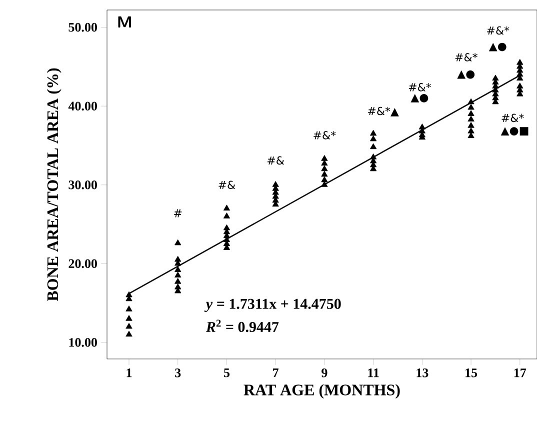 The height and width of the screenshot is (422, 537). I want to click on y-tick-label: 10.00, so click(83, 342).